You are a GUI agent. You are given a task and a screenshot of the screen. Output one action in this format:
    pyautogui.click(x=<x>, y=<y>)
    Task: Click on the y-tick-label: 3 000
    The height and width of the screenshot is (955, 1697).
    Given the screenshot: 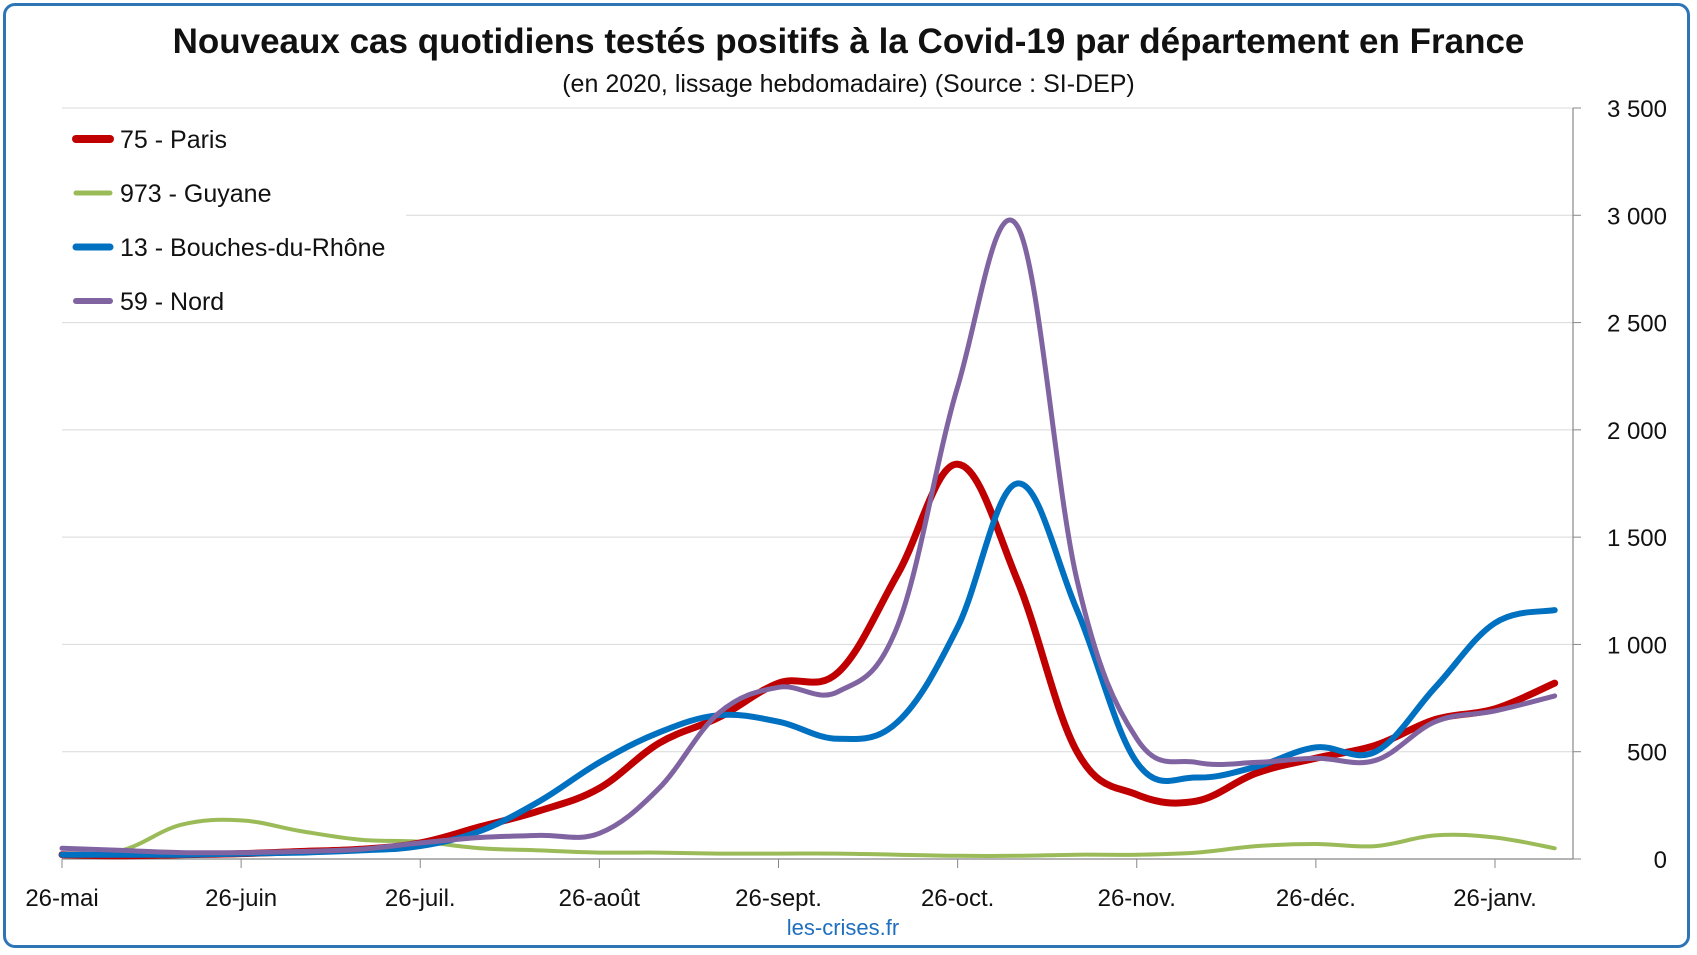 What is the action you would take?
    pyautogui.click(x=1637, y=216)
    